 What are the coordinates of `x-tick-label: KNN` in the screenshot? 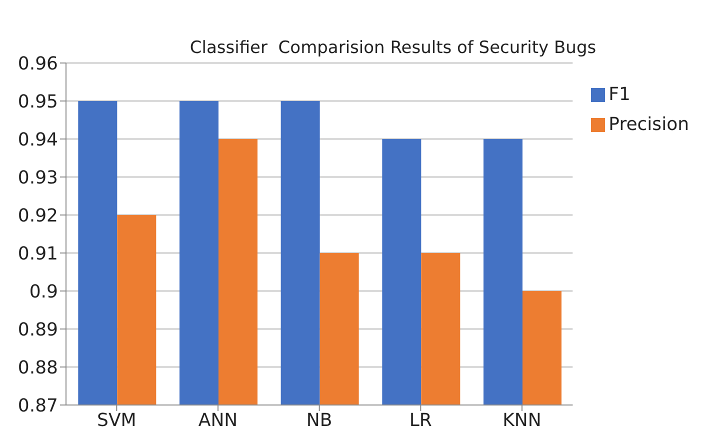 It's located at (522, 420).